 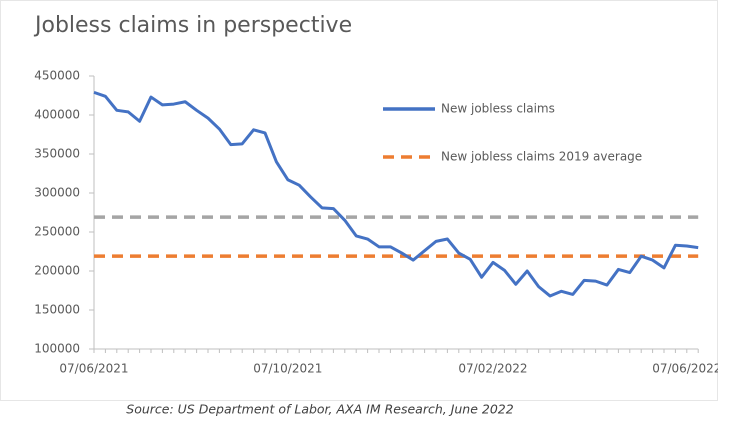 What do you see at coordinates (492, 369) in the screenshot?
I see `x-tick-label: 07/02/2022` at bounding box center [492, 369].